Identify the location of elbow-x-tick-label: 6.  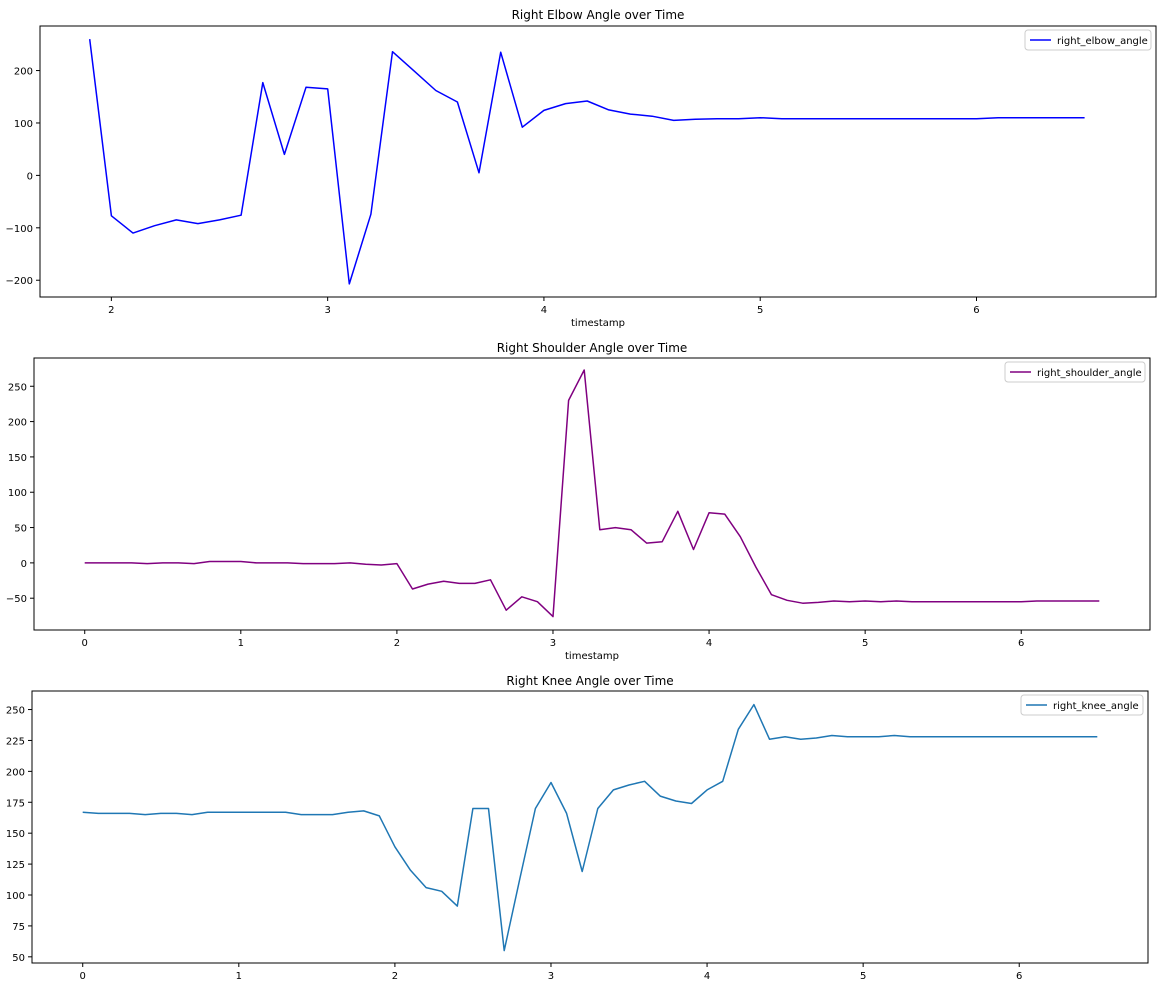
(976, 310).